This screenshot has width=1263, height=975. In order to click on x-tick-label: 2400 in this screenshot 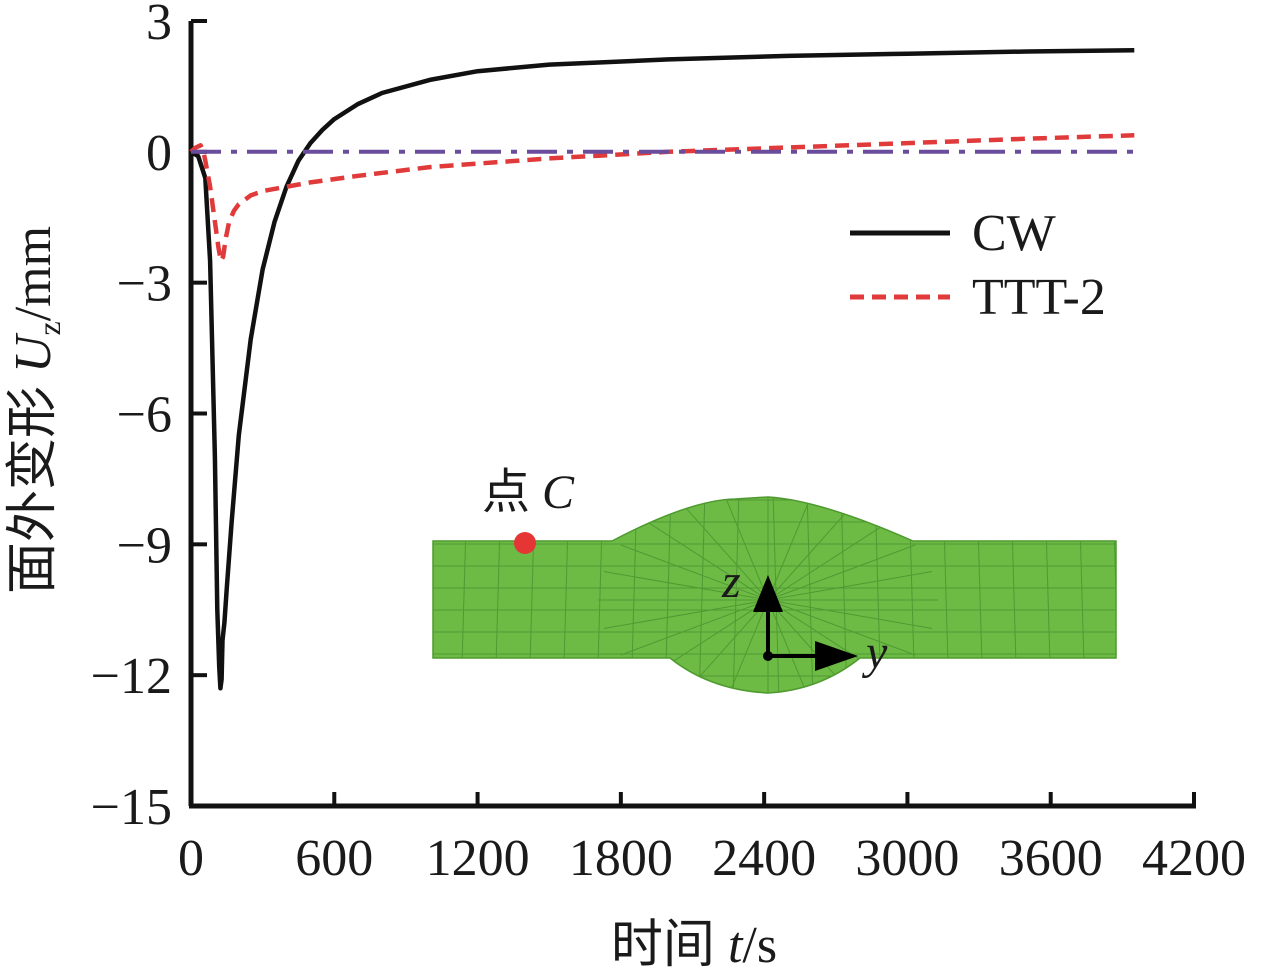, I will do `click(764, 858)`.